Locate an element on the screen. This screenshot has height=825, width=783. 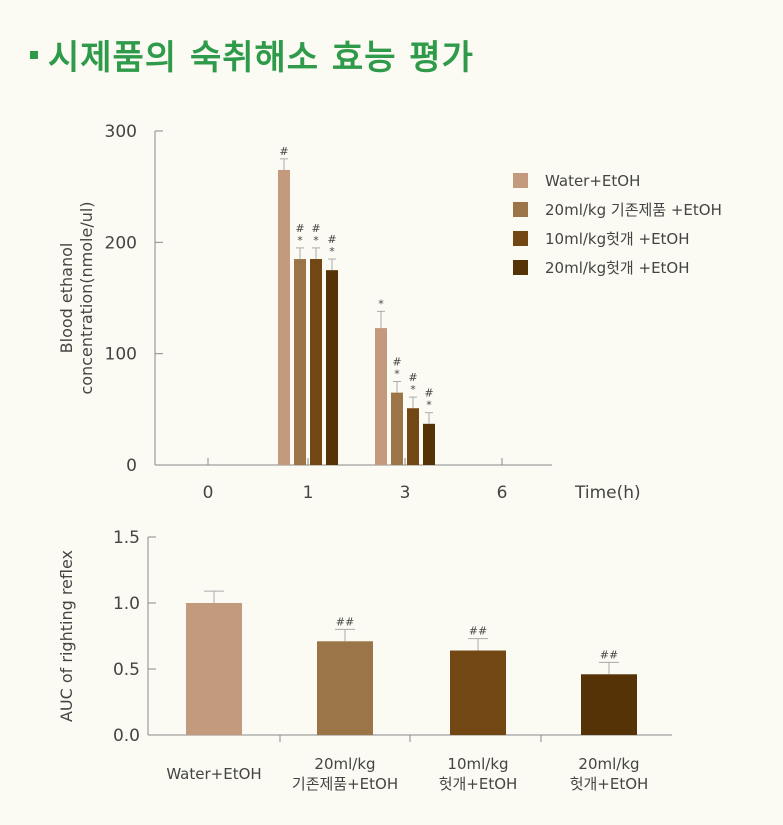
x-tick-label: 1 is located at coordinates (308, 493).